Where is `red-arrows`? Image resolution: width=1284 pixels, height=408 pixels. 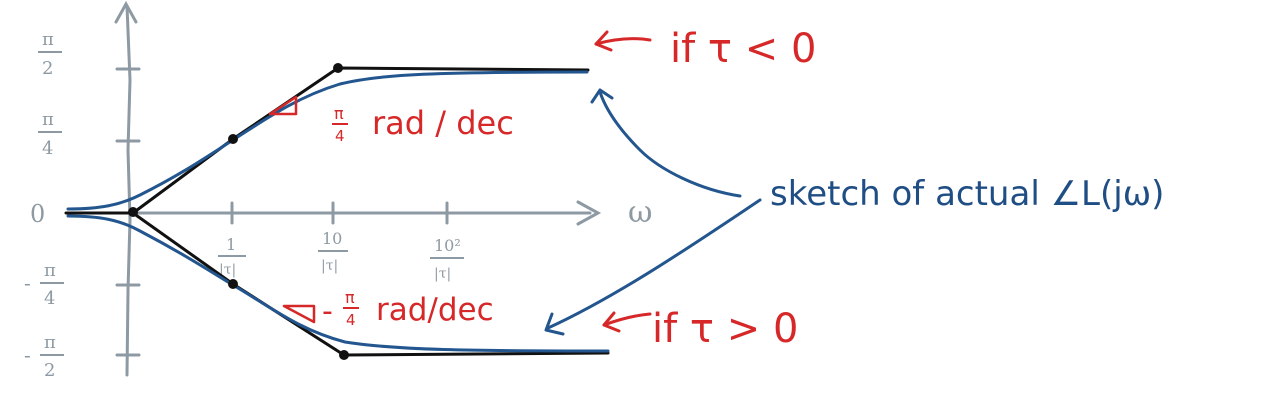
red-arrows is located at coordinates (623, 181).